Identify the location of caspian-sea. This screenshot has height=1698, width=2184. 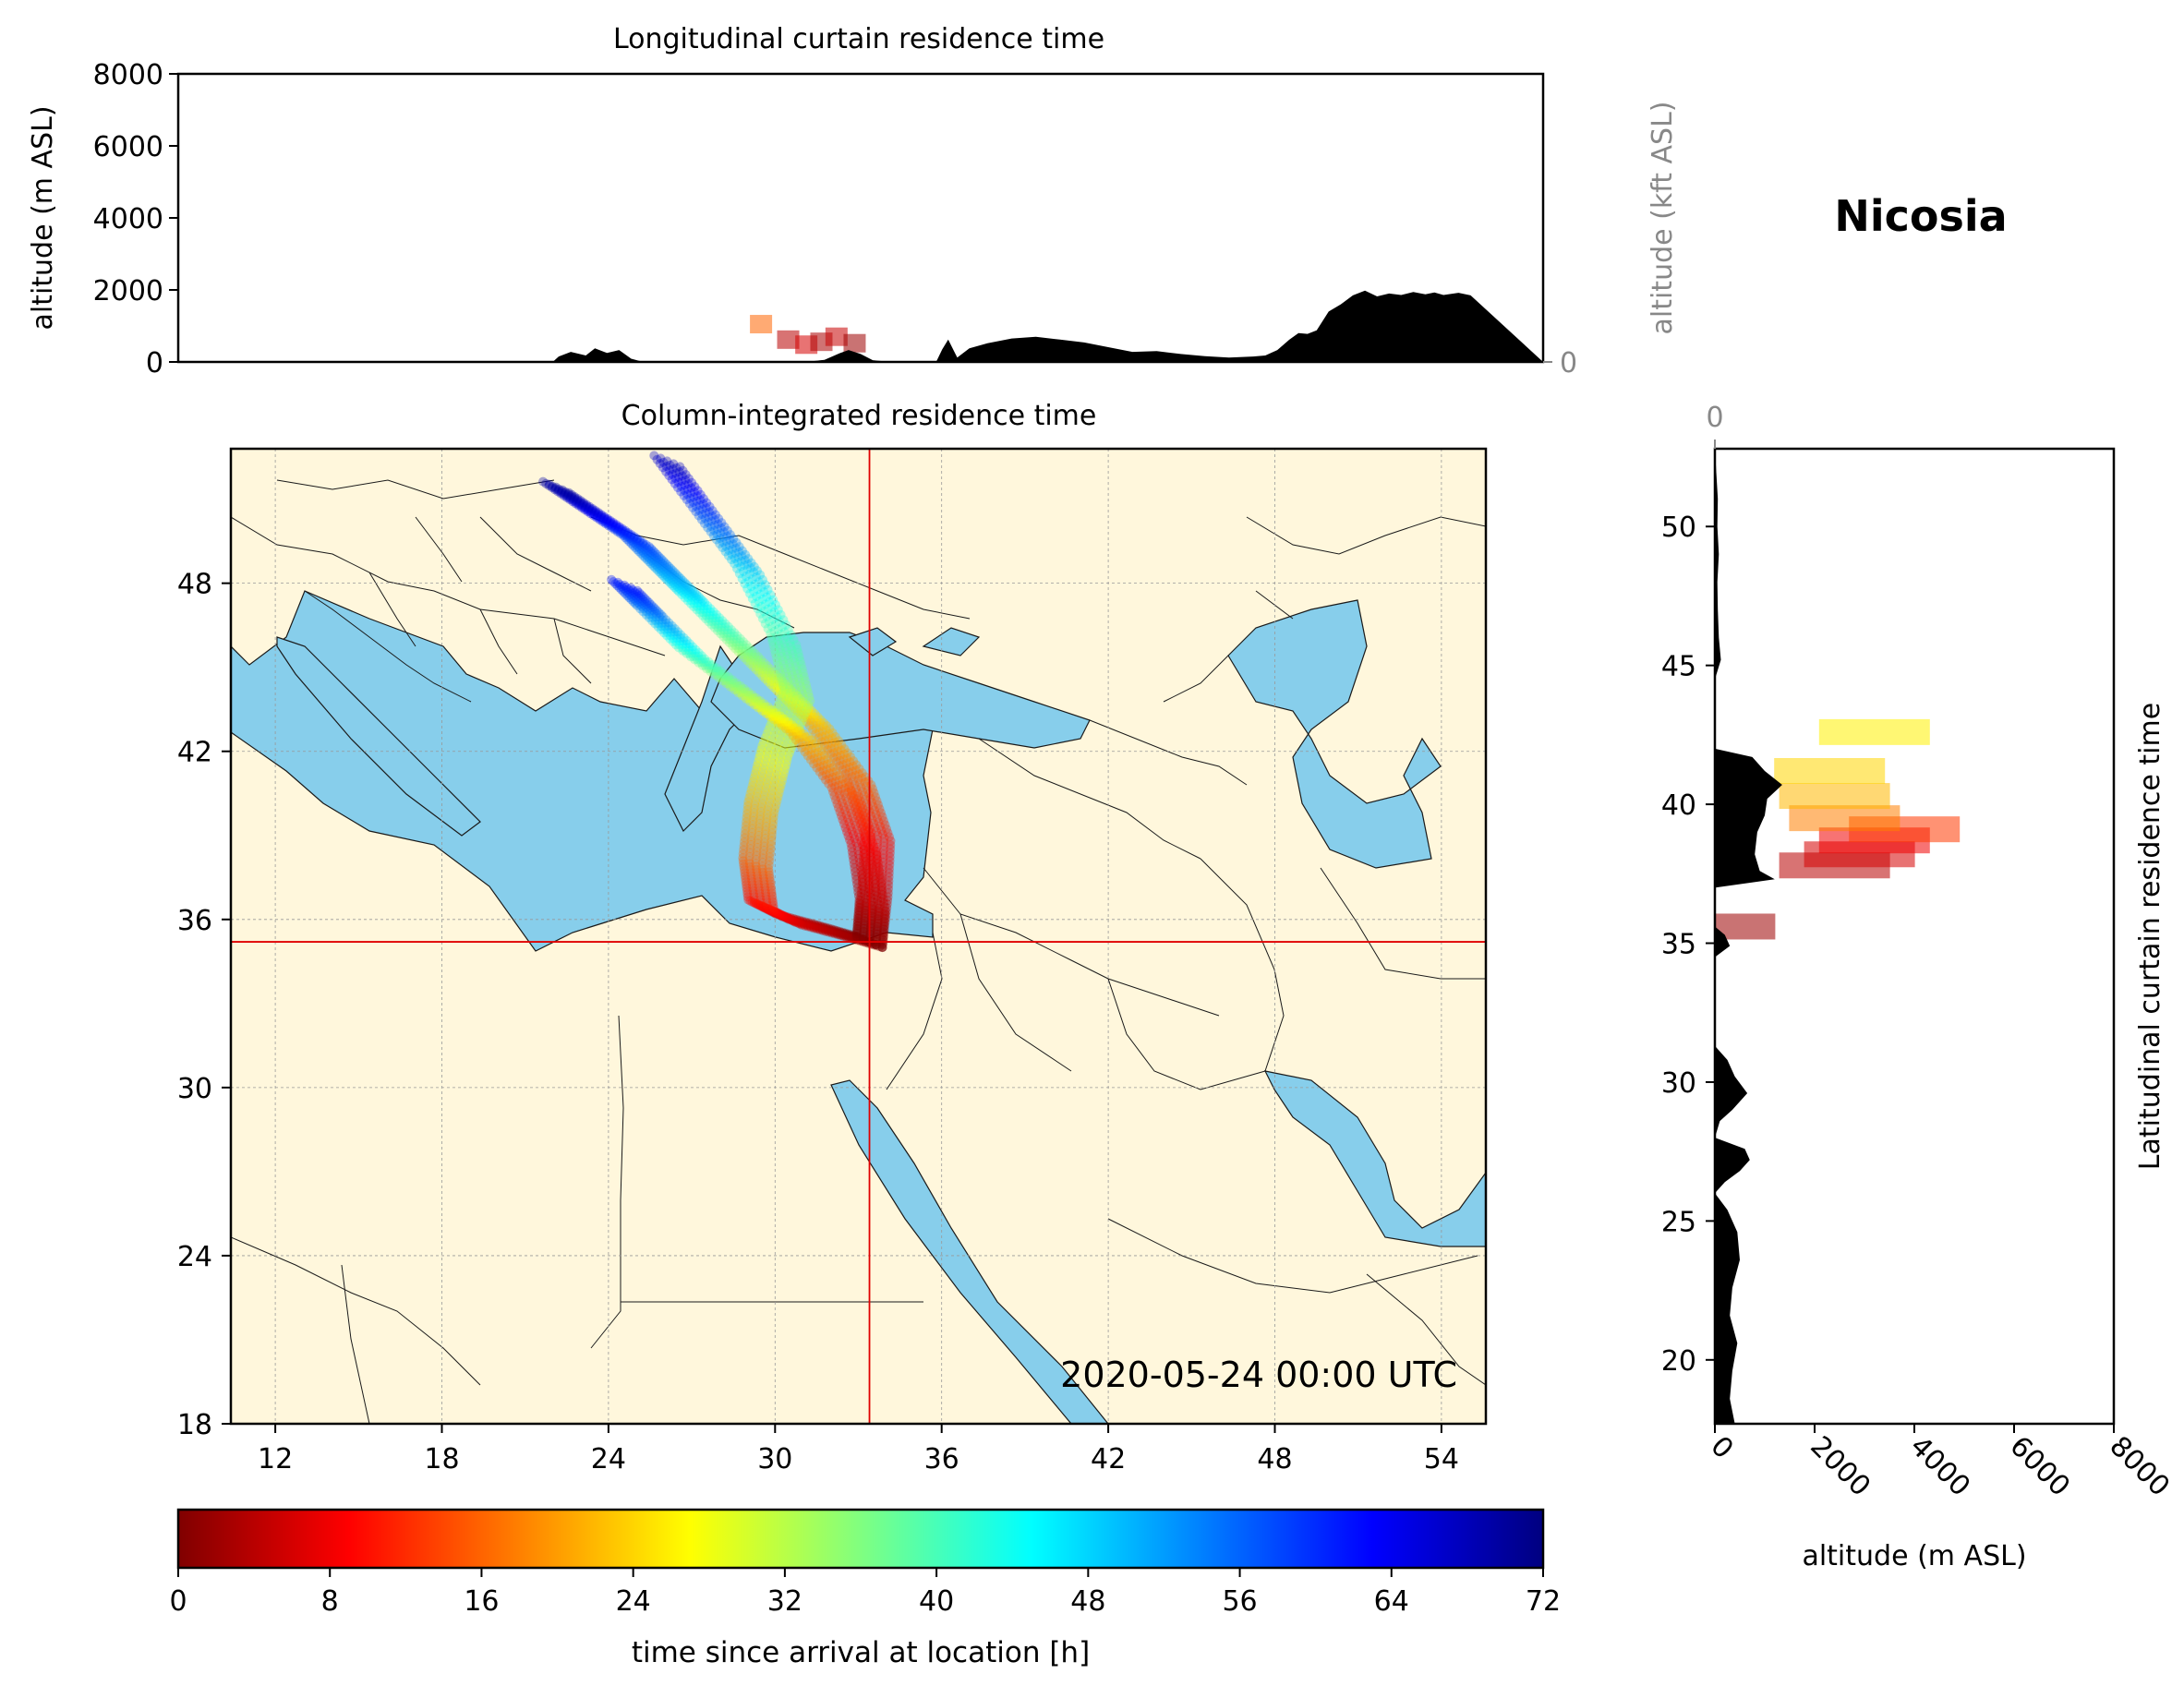
(1334, 734).